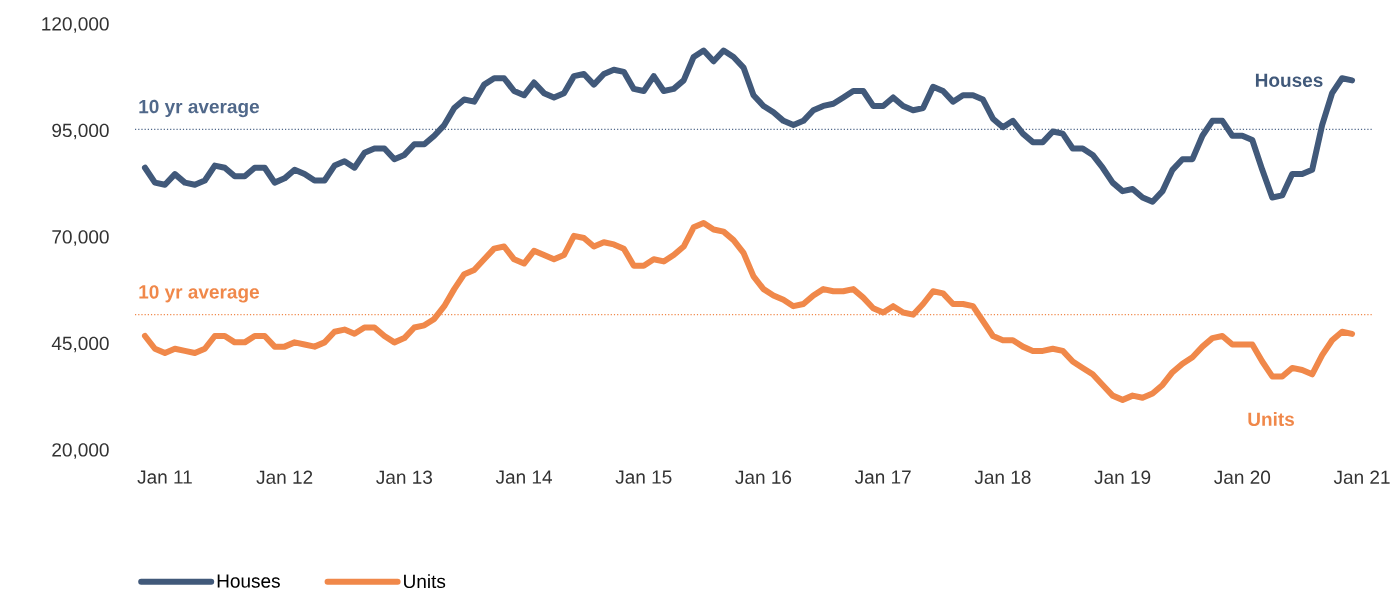 Image resolution: width=1399 pixels, height=592 pixels. I want to click on x-tick-label: Jan 20, so click(1242, 477).